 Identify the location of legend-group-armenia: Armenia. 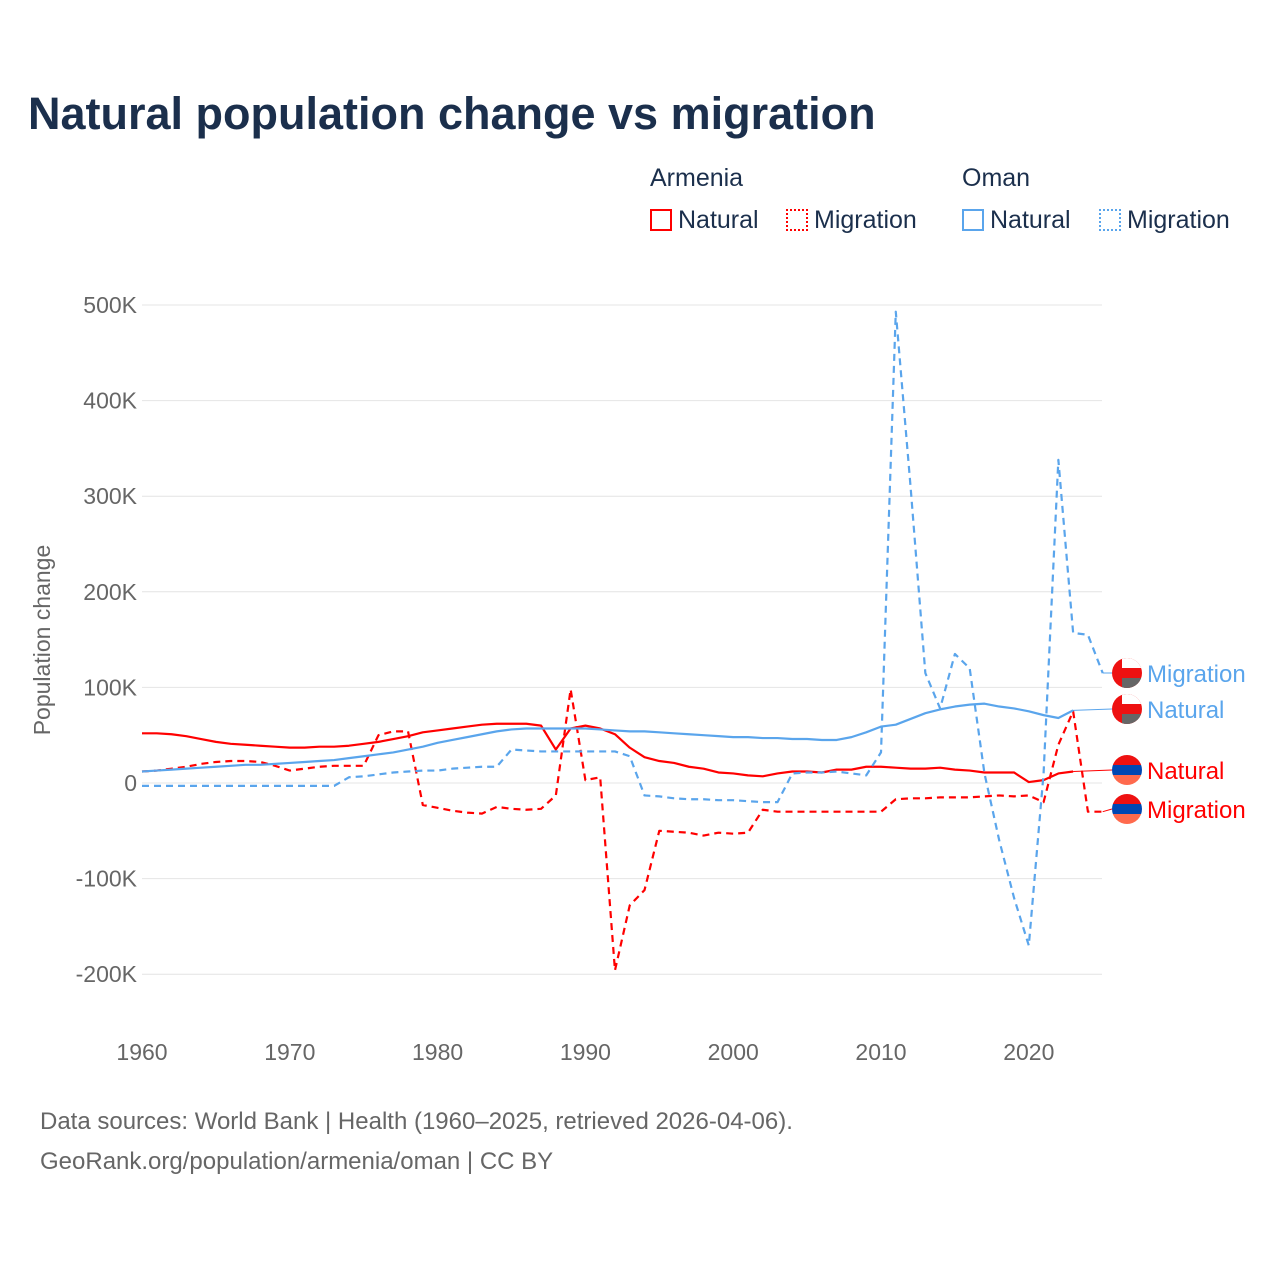
(697, 178).